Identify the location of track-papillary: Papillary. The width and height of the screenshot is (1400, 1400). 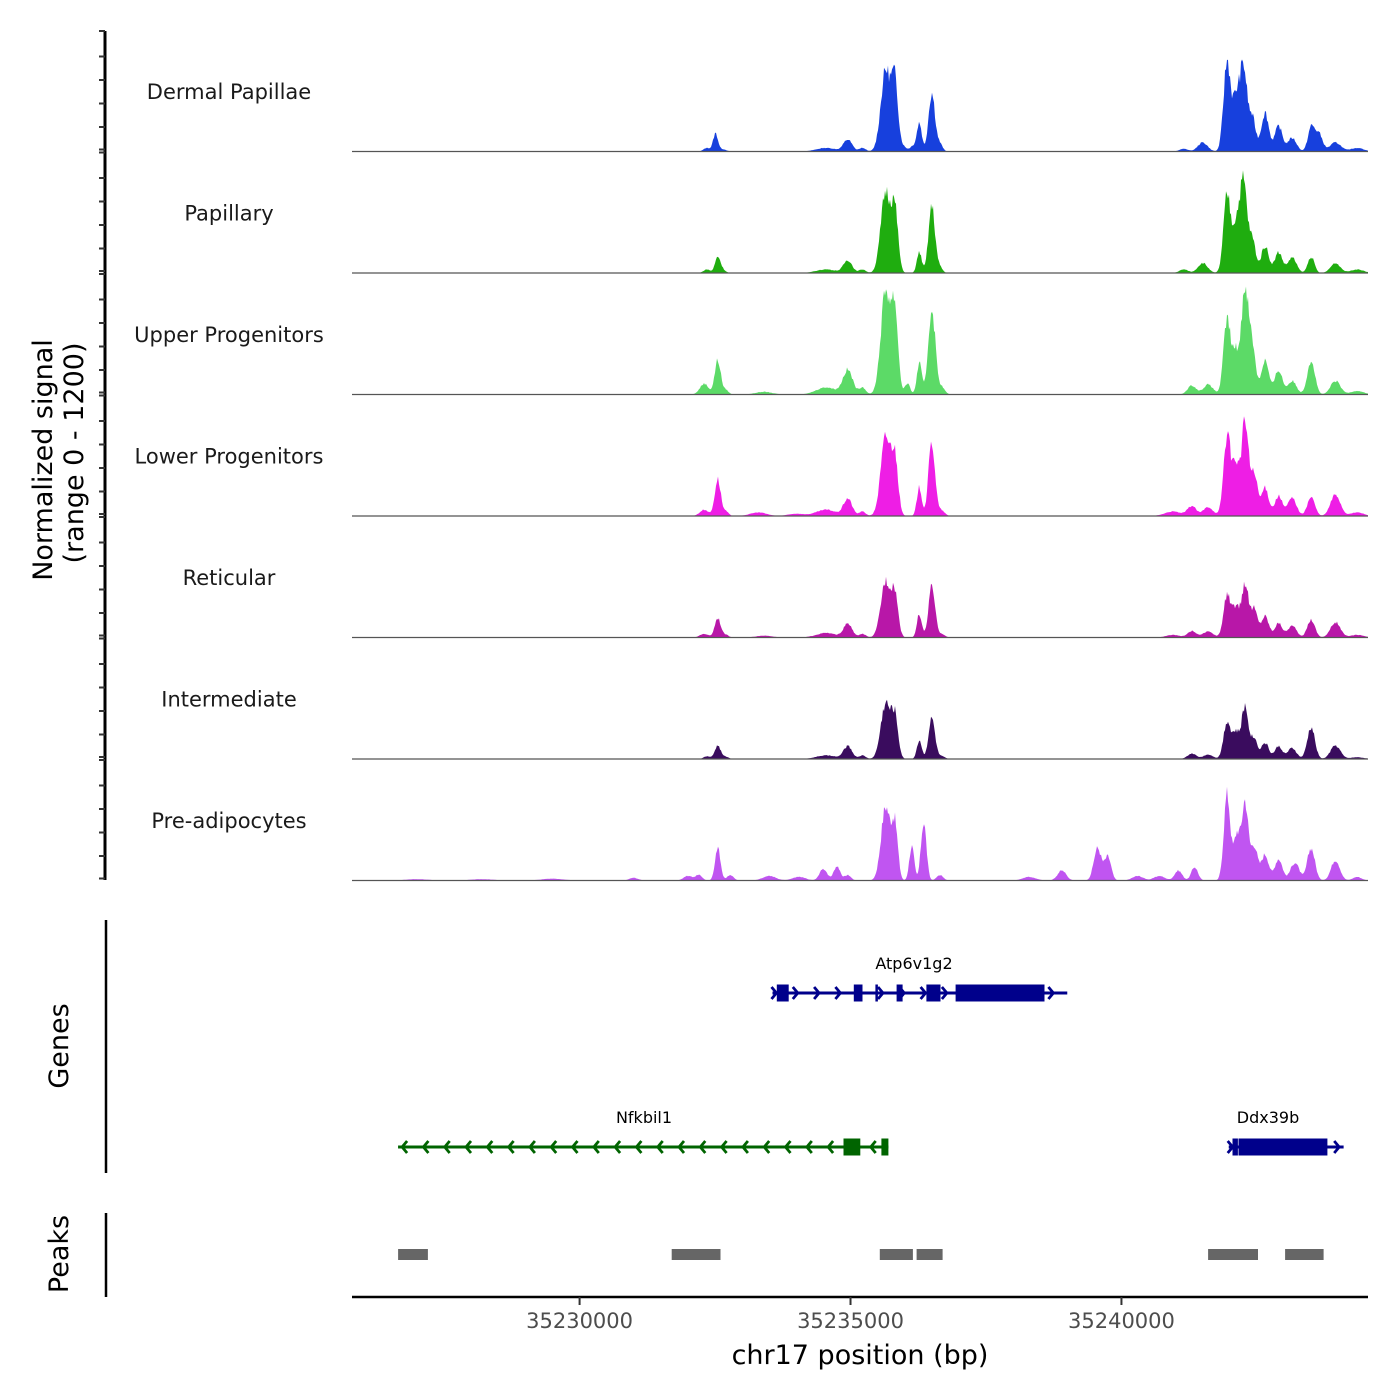
(776, 222).